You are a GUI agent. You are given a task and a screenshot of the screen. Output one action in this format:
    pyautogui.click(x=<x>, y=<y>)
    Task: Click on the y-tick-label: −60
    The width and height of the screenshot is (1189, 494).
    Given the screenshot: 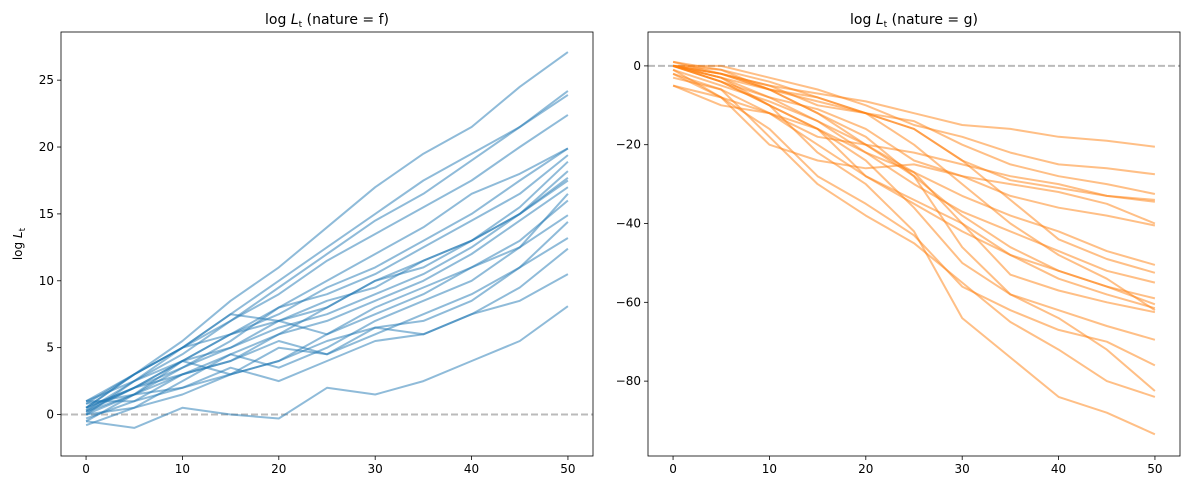 What is the action you would take?
    pyautogui.click(x=628, y=302)
    